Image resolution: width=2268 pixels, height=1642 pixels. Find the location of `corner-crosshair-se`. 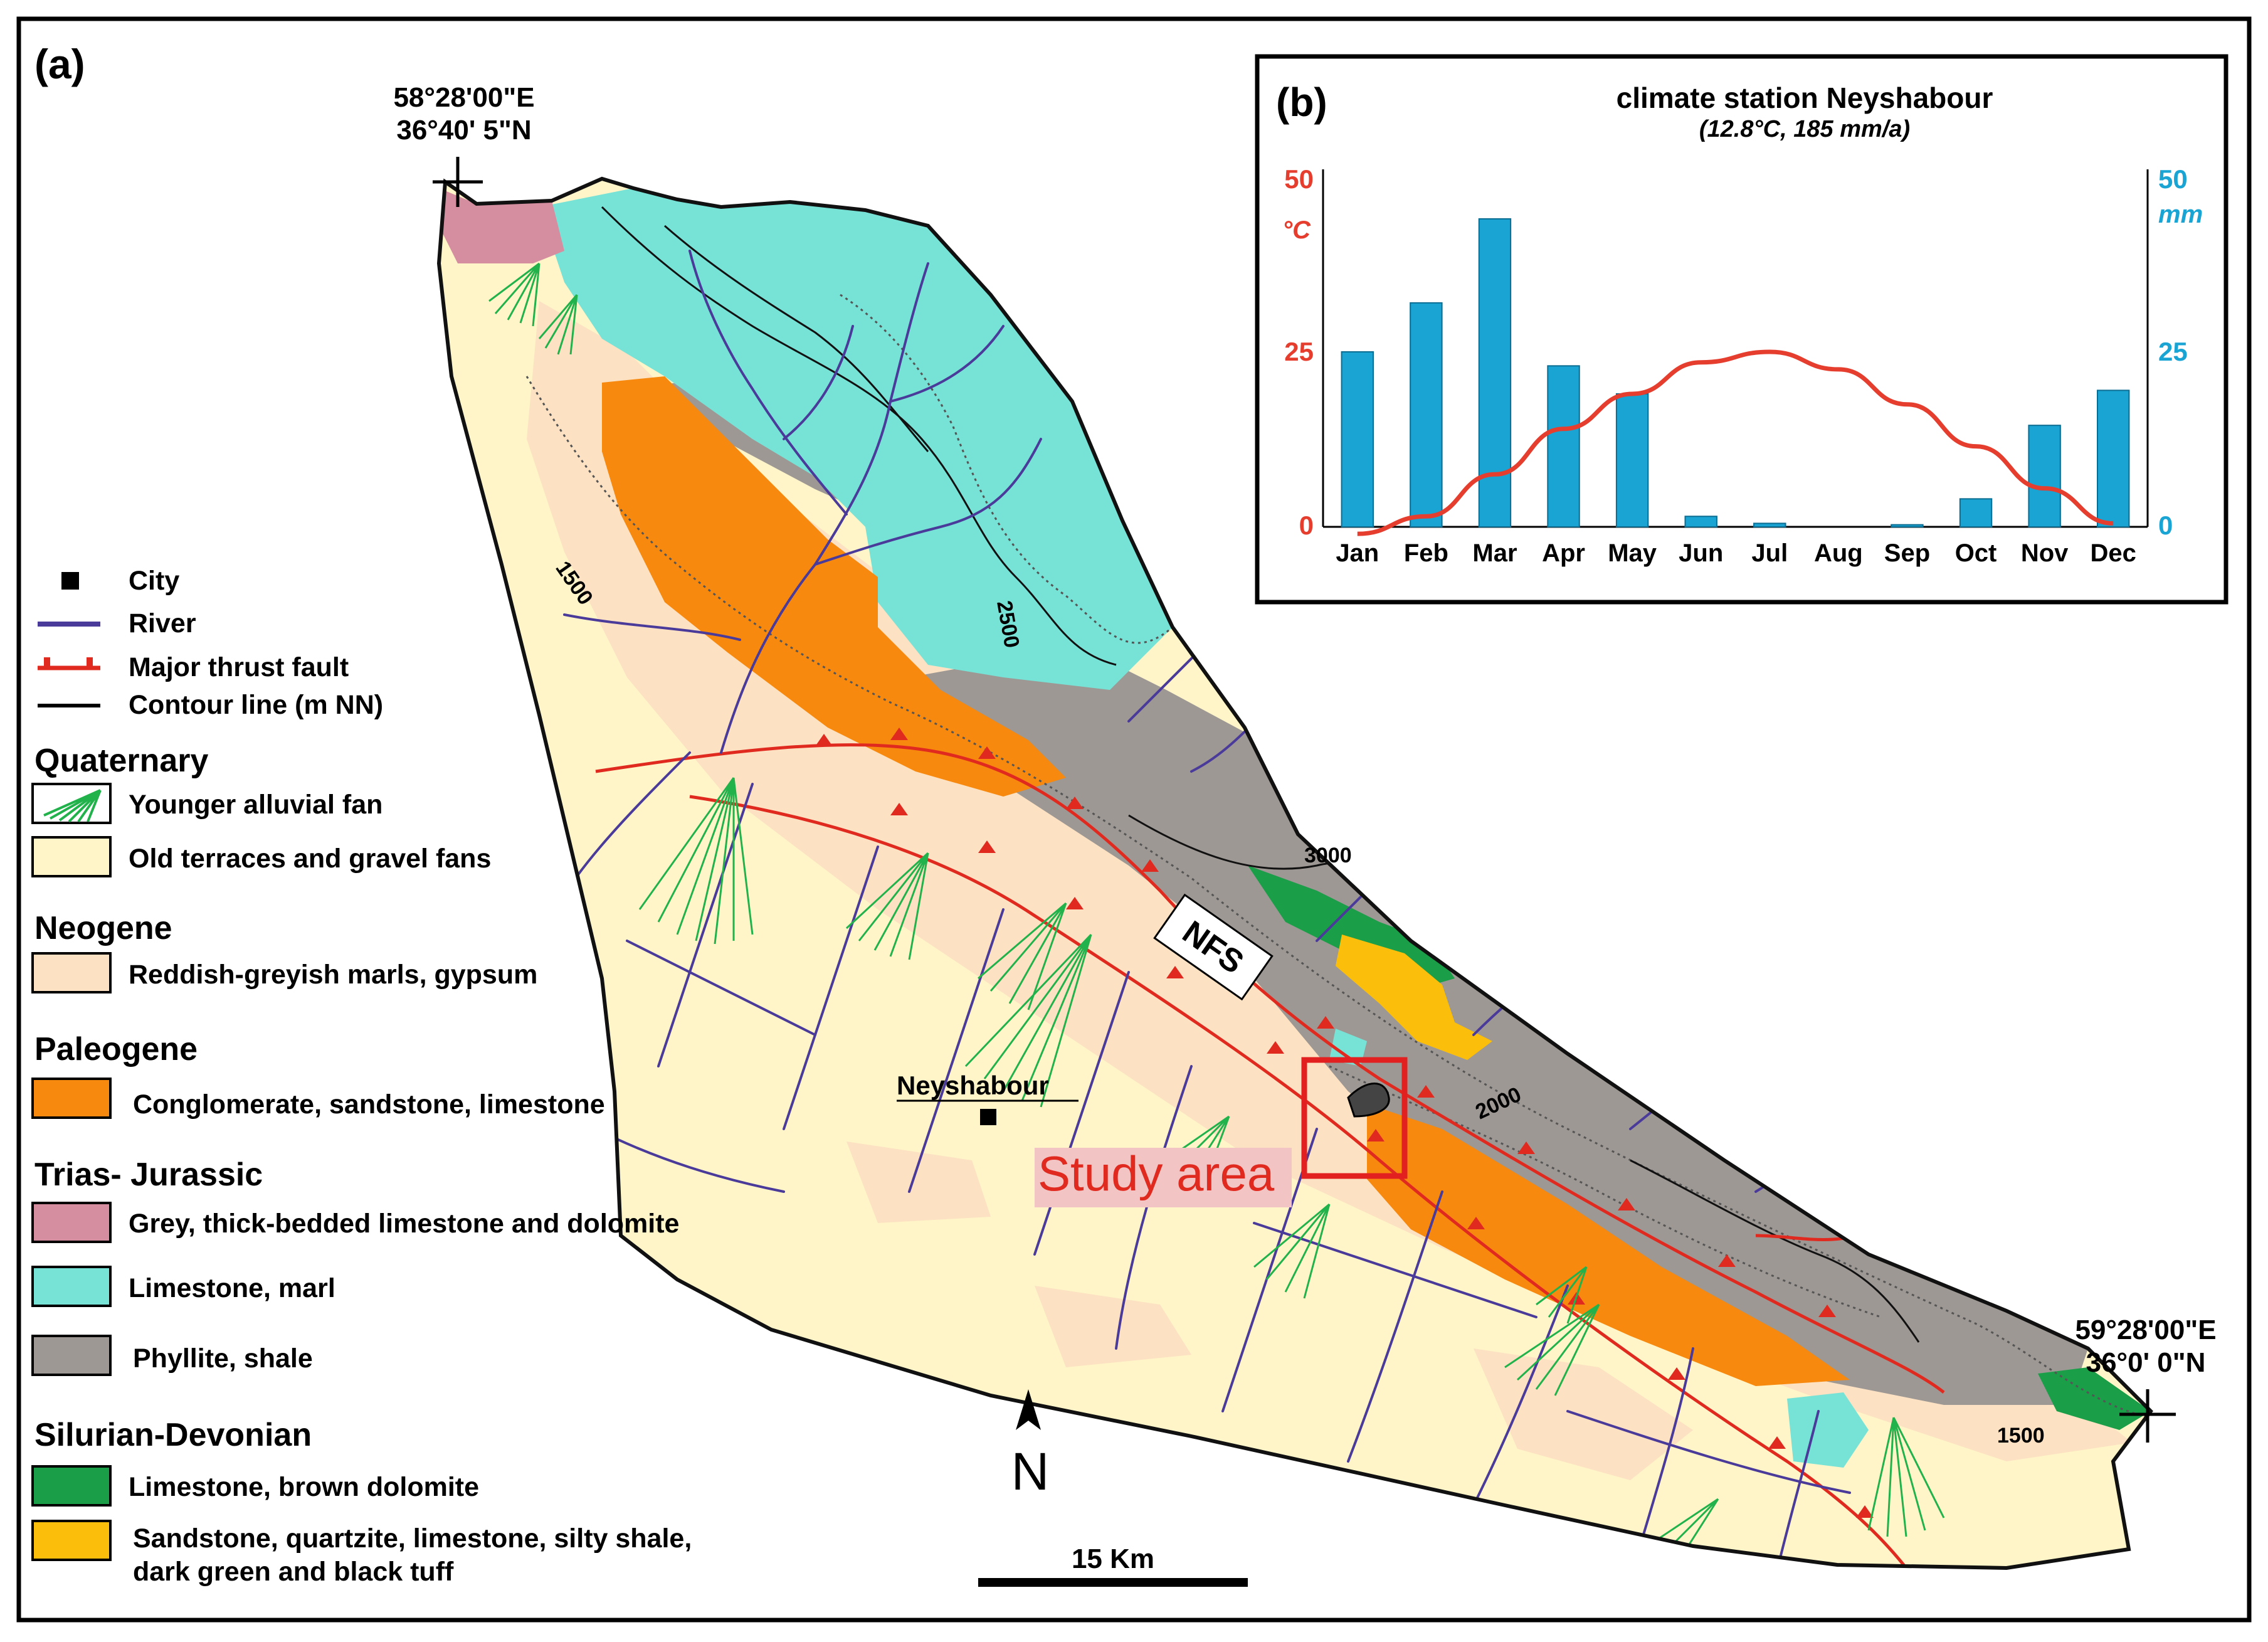

corner-crosshair-se is located at coordinates (2147, 1416).